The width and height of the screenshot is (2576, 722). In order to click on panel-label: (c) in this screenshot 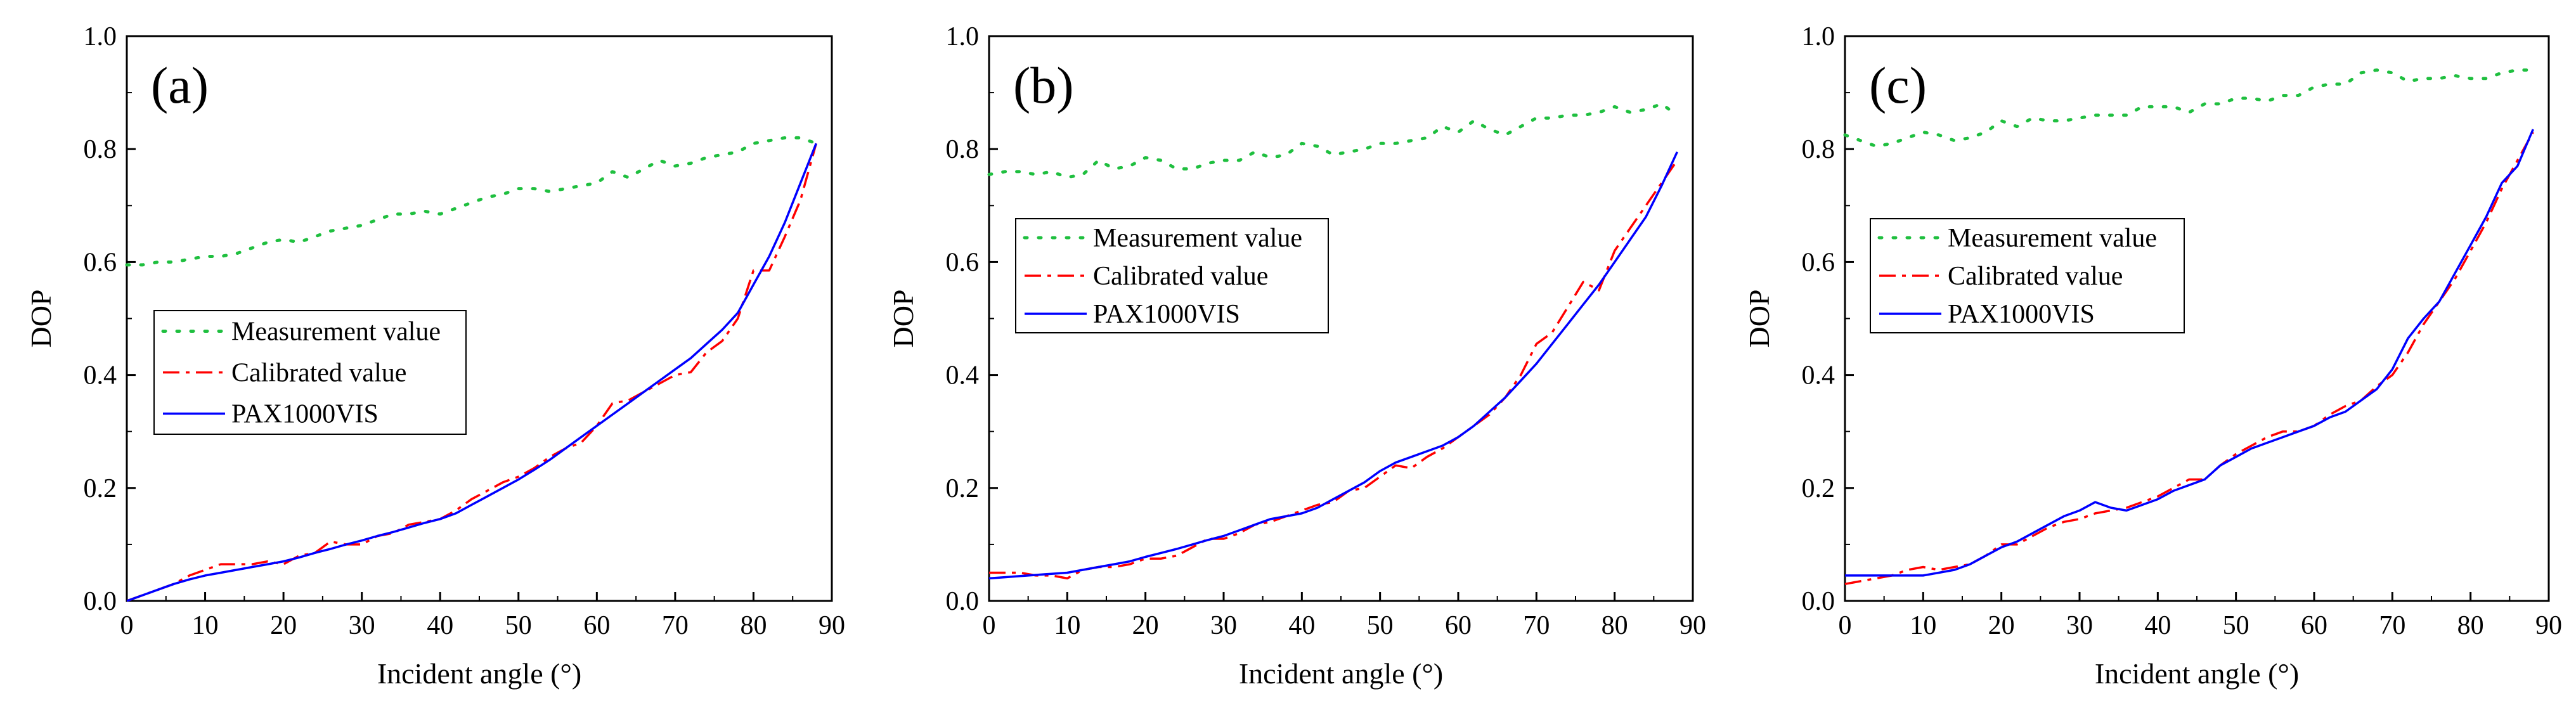, I will do `click(1898, 85)`.